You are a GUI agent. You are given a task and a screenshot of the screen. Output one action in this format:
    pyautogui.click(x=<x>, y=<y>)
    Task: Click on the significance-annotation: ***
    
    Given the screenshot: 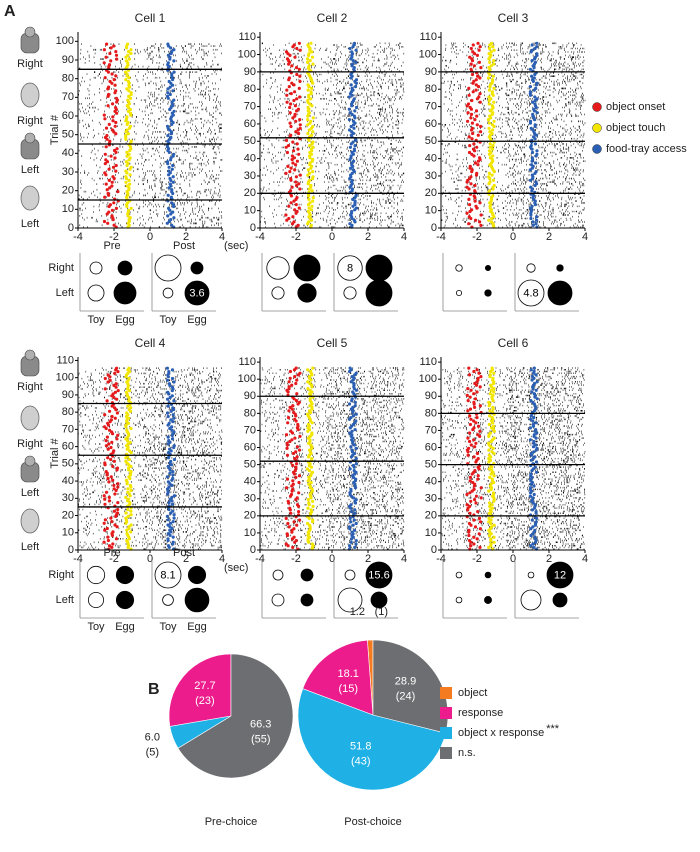 What is the action you would take?
    pyautogui.click(x=553, y=729)
    